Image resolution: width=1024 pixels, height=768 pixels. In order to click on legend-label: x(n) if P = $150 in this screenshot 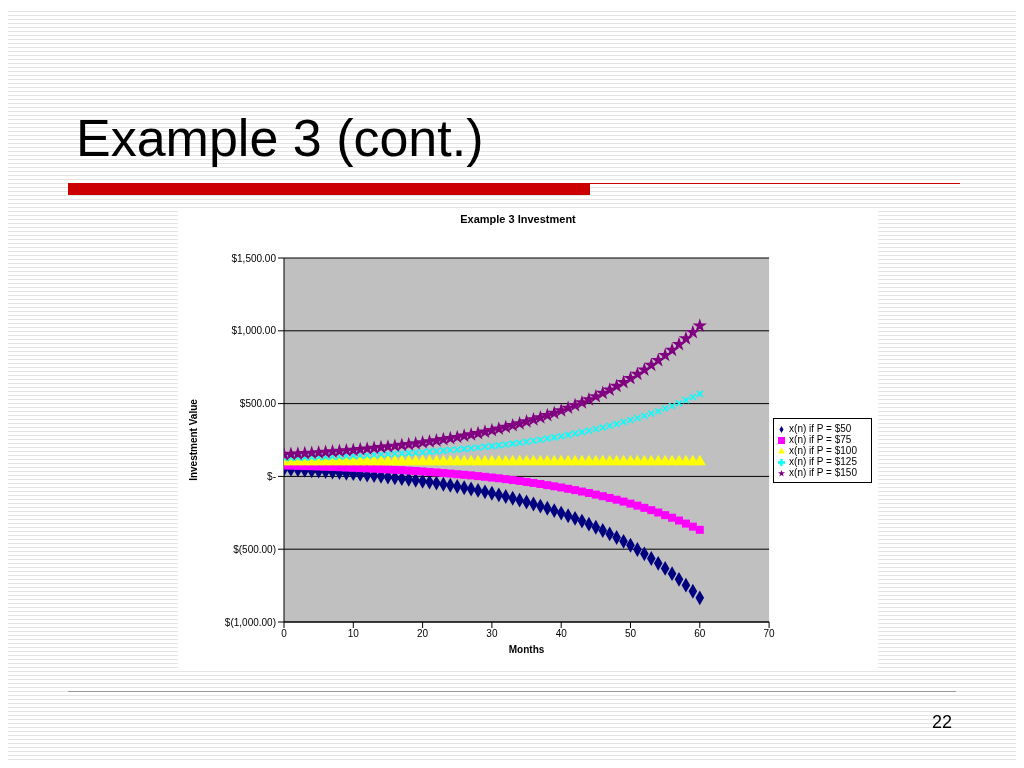, I will do `click(823, 472)`.